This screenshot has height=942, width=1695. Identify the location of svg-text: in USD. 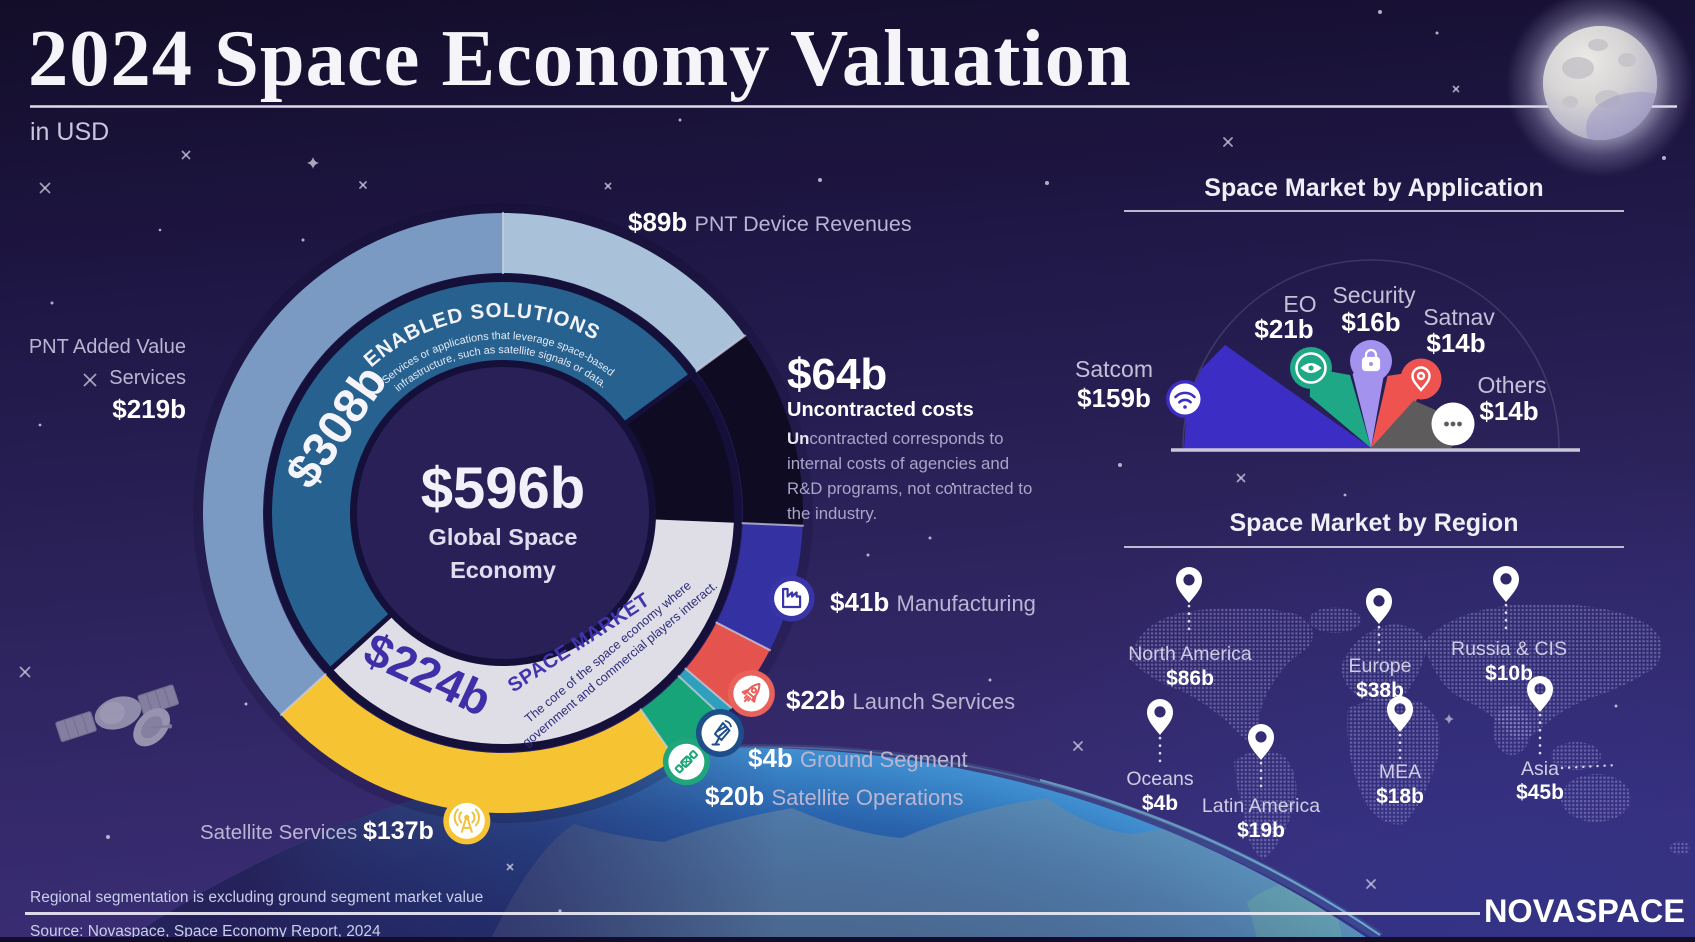
(69, 132).